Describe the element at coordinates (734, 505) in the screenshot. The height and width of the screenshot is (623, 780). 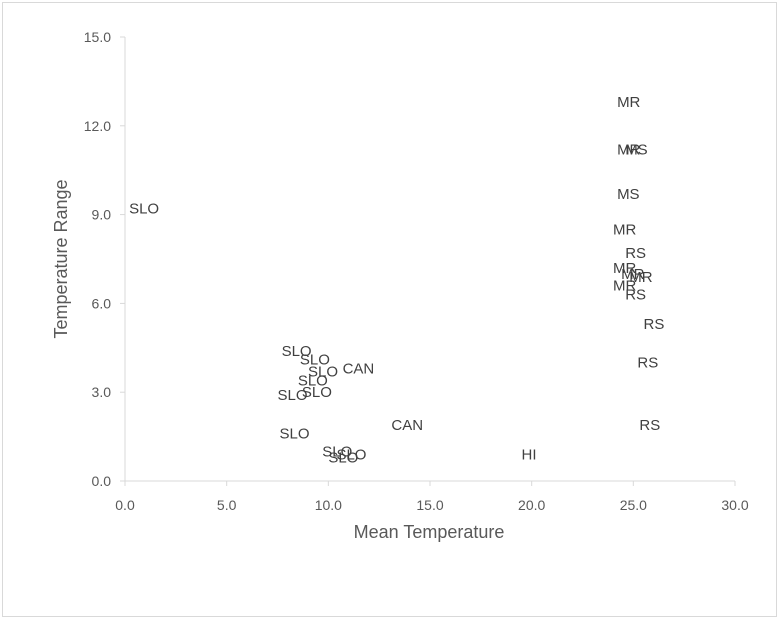
I see `x-tick-label: 30.0` at that location.